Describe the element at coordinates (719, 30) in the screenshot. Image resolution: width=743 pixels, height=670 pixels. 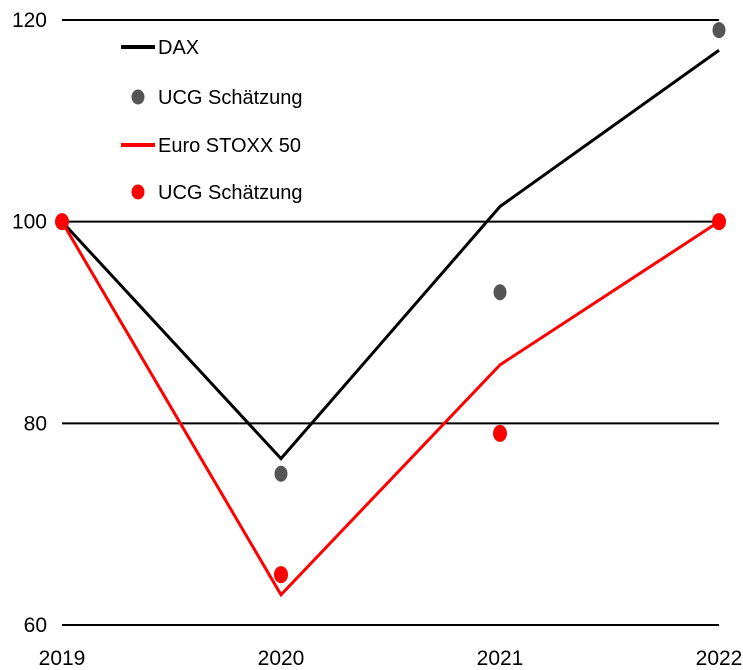
I see `series-1-point-2022` at that location.